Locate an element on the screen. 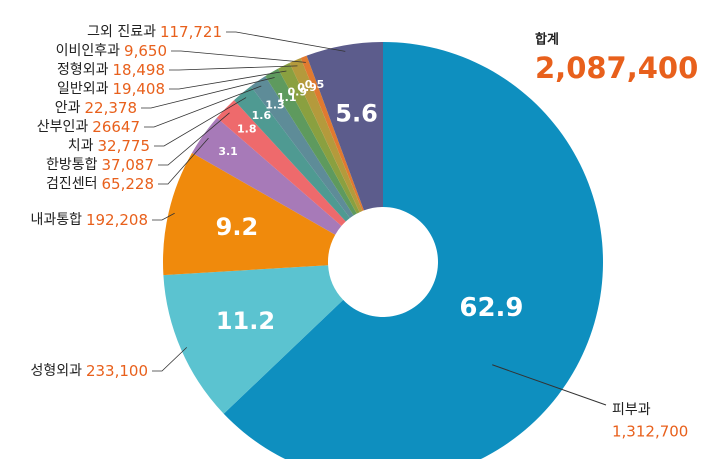 The width and height of the screenshot is (710, 463). value-label: 32,775 is located at coordinates (124, 146).